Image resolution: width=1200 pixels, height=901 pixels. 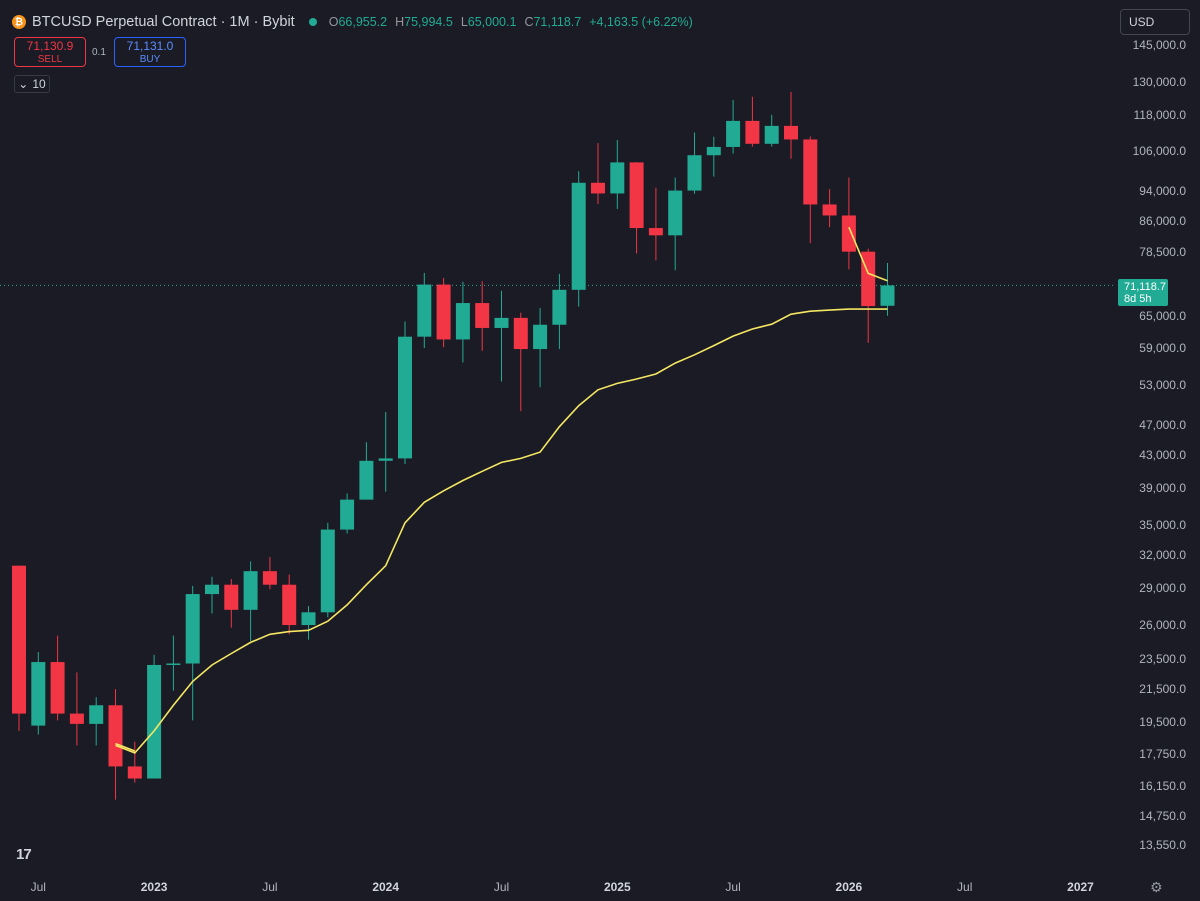 I want to click on time-tick-label: 2024, so click(x=386, y=887).